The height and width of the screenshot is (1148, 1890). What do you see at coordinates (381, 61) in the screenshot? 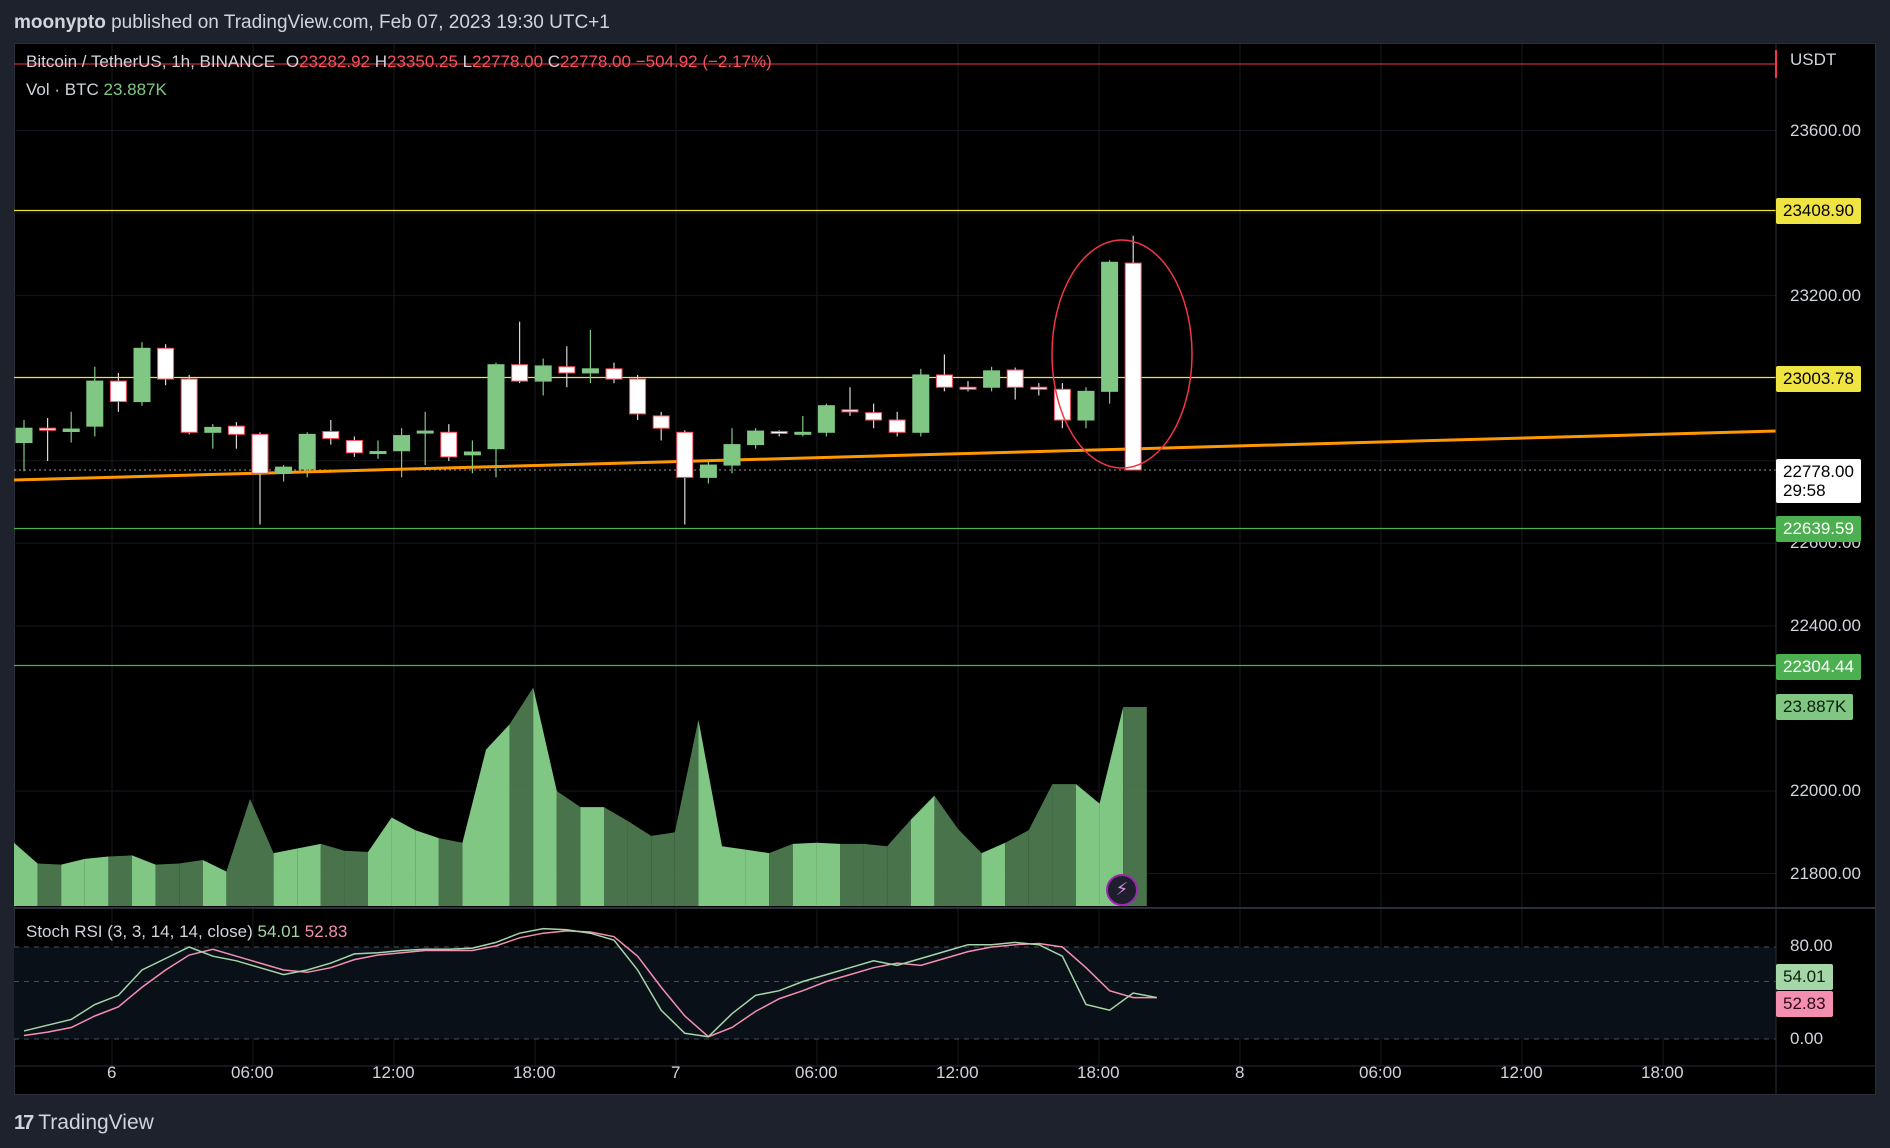
I see `high-label: H` at bounding box center [381, 61].